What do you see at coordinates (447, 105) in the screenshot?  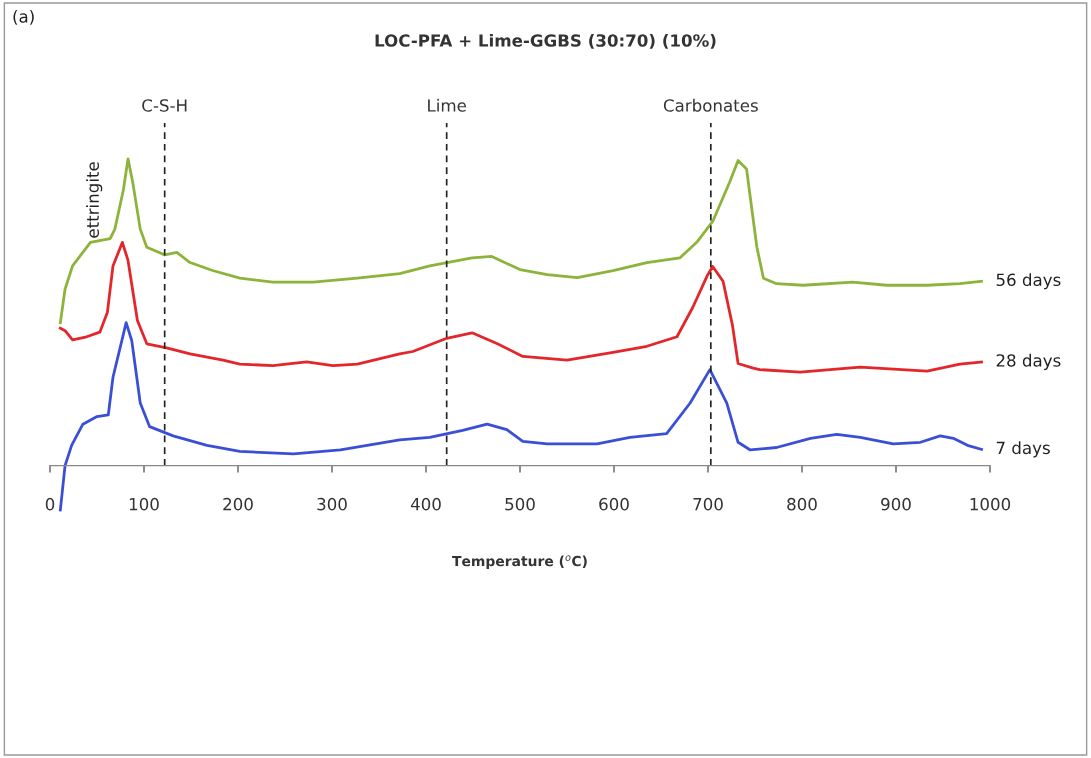 I see `ref-line-label: Lime` at bounding box center [447, 105].